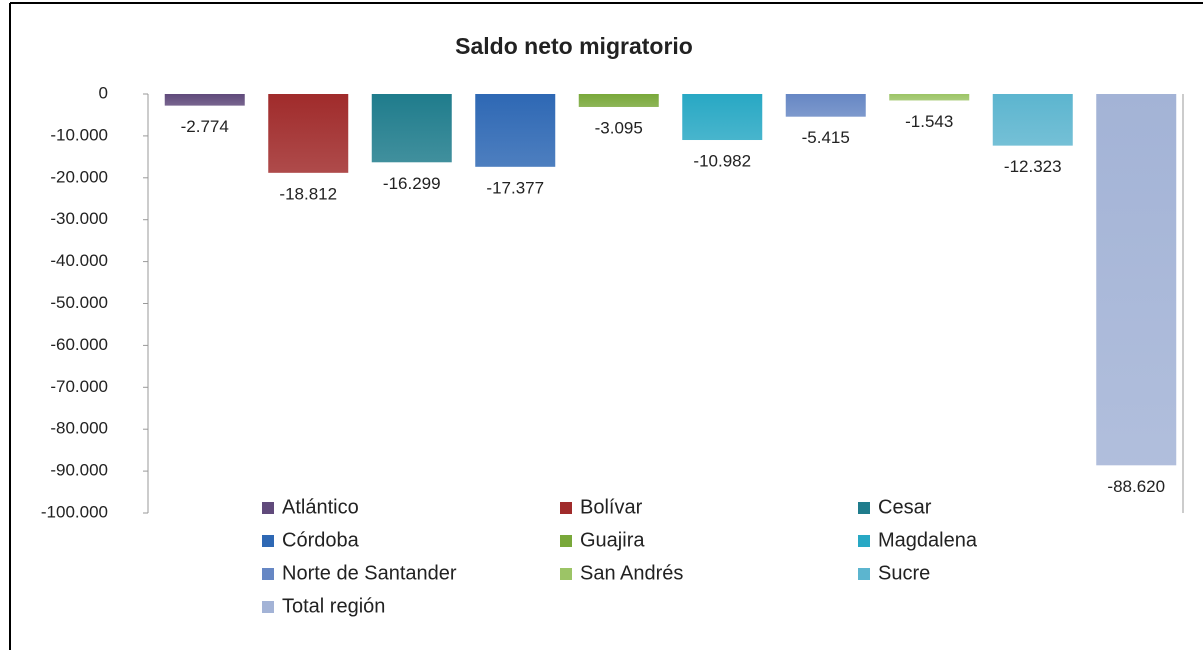  What do you see at coordinates (79, 344) in the screenshot?
I see `y-tick-label: -60.000` at bounding box center [79, 344].